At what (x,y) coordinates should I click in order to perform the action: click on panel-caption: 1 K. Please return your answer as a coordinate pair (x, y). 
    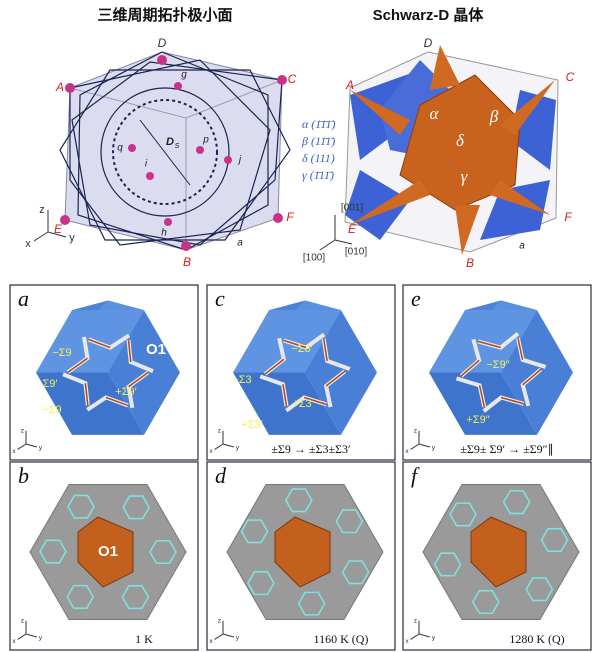
    Looking at the image, I should click on (144, 639).